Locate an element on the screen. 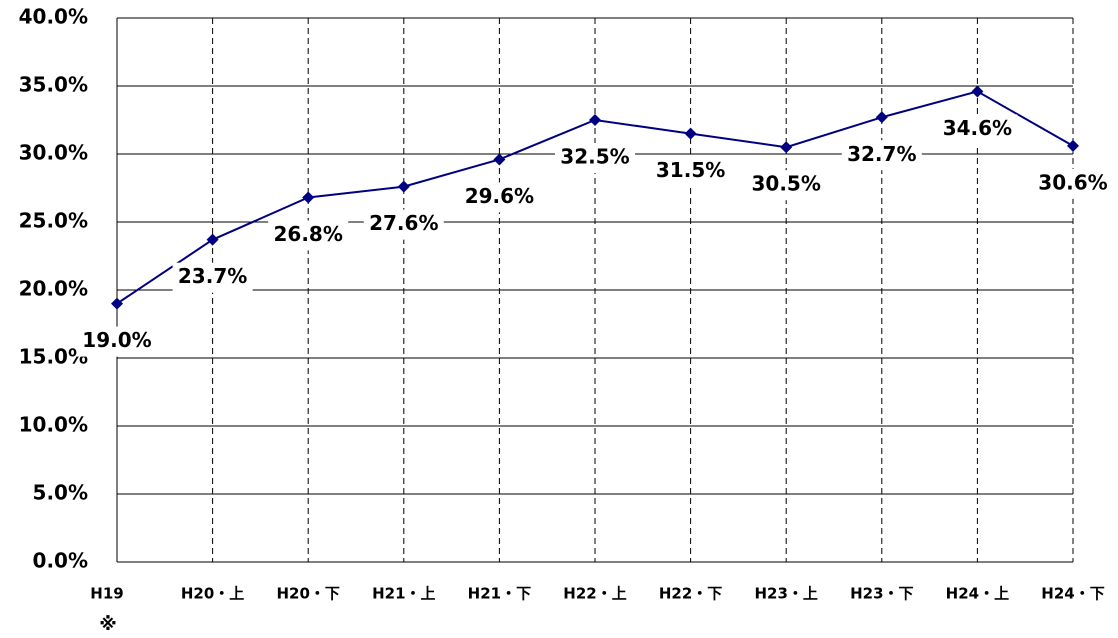 This screenshot has height=638, width=1118. annotation: ※ is located at coordinates (108, 624).